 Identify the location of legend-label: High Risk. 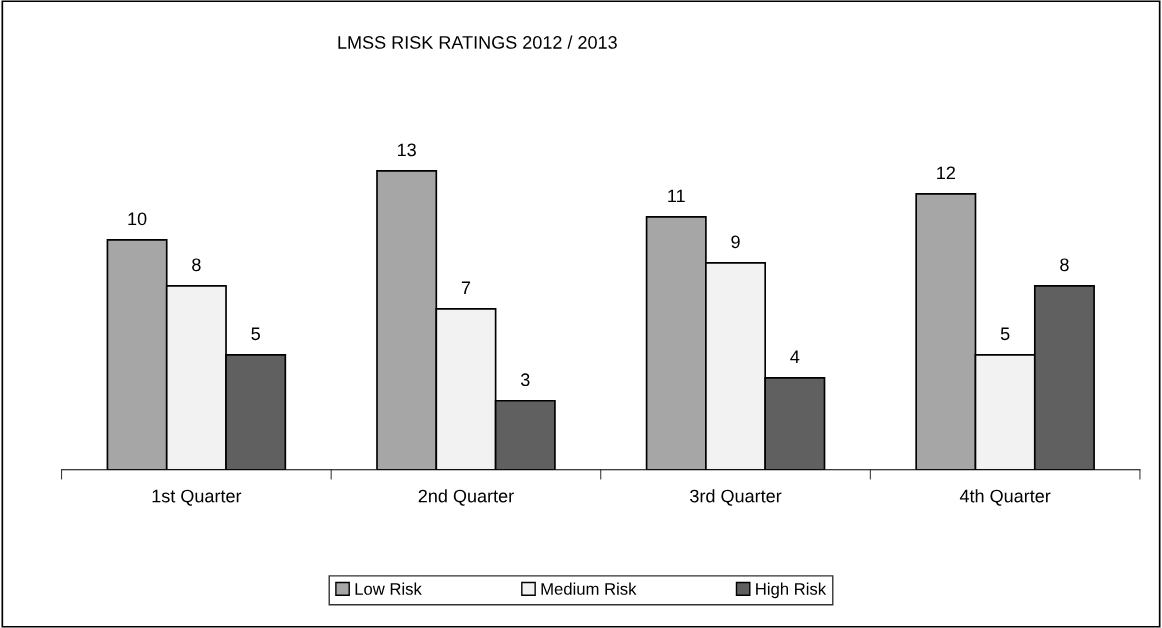
(791, 590).